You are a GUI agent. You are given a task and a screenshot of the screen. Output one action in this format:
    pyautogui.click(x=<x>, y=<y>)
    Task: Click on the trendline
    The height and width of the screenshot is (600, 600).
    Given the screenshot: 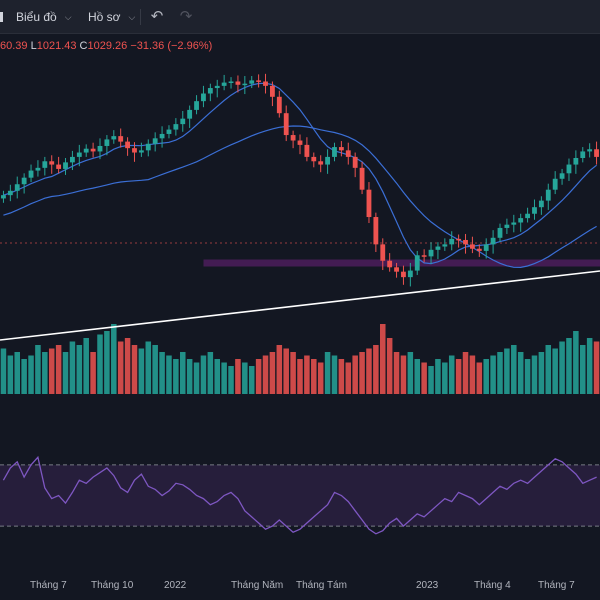 What is the action you would take?
    pyautogui.click(x=300, y=305)
    